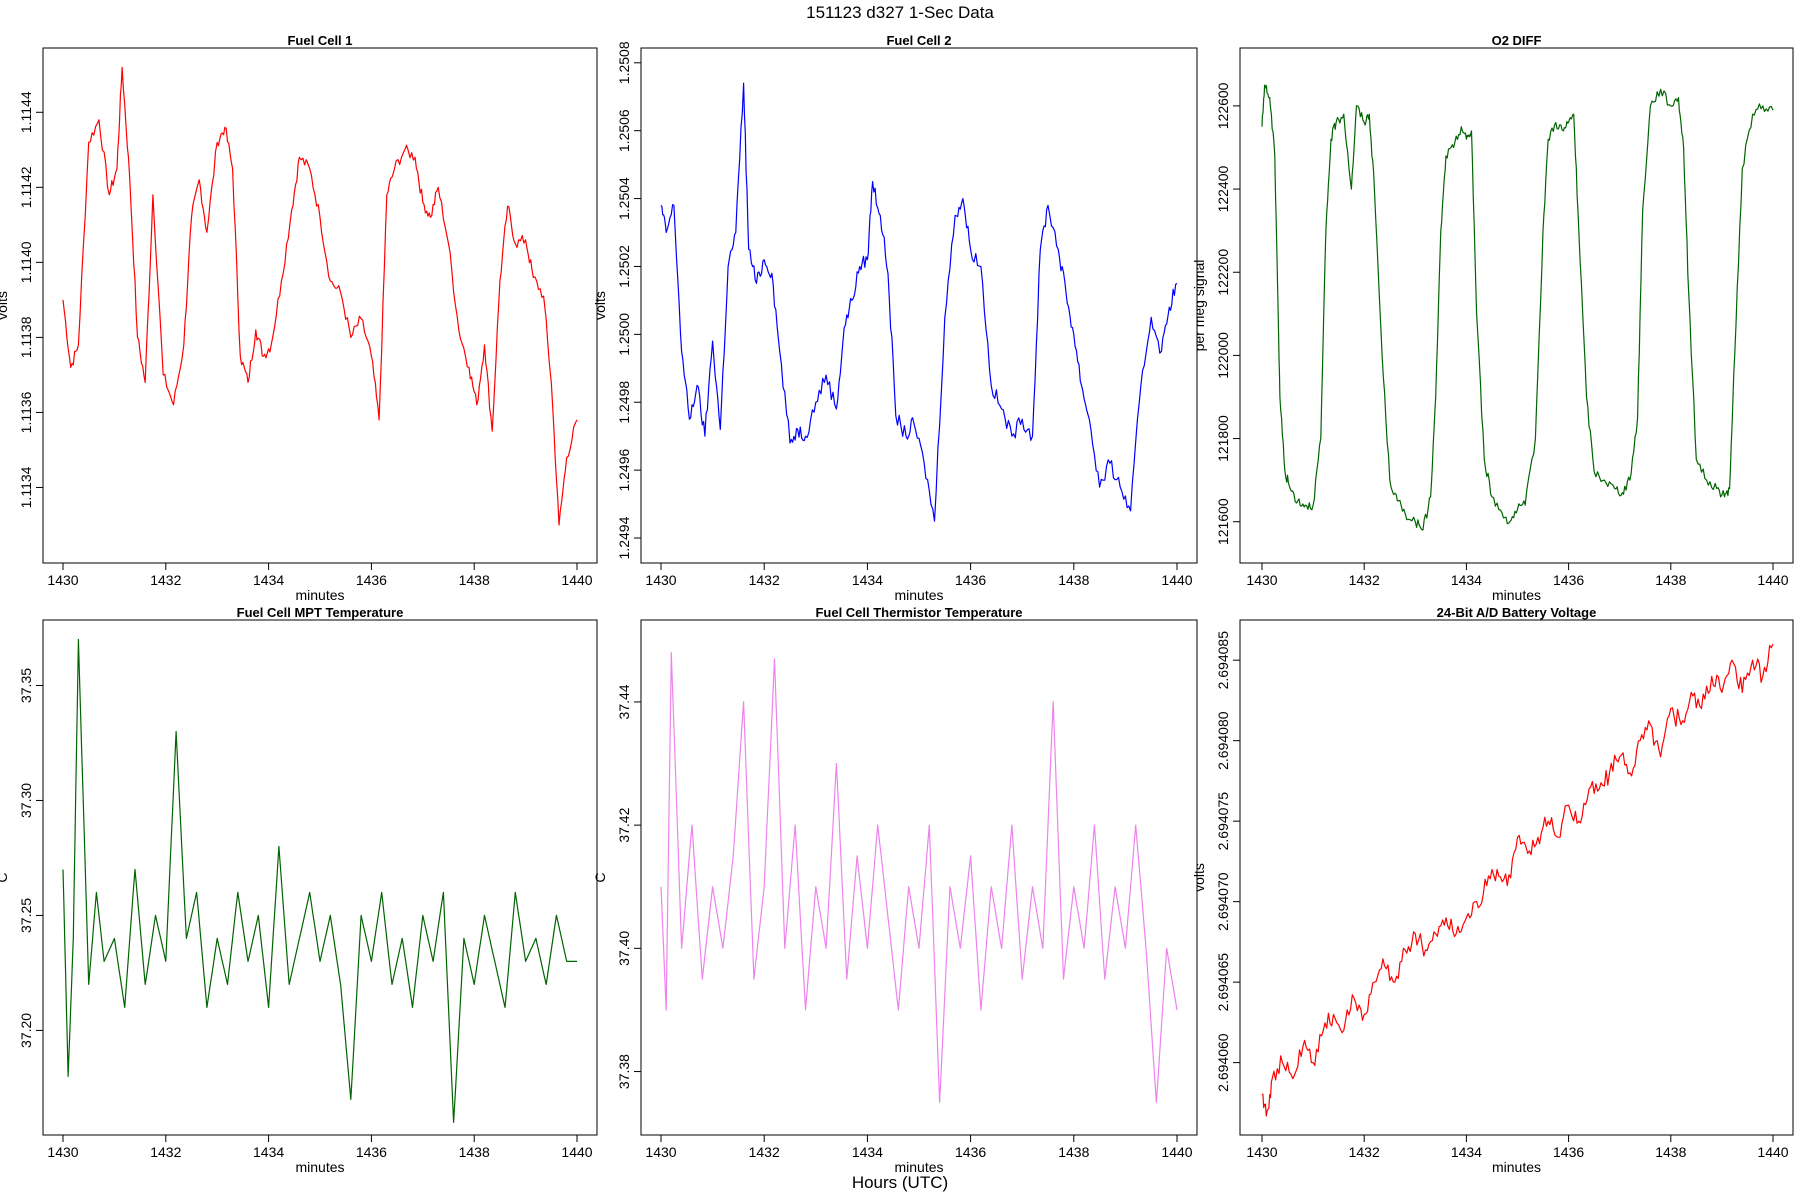 Image resolution: width=1800 pixels, height=1200 pixels. What do you see at coordinates (26, 337) in the screenshot?
I see `y-tick-label: 1.1138` at bounding box center [26, 337].